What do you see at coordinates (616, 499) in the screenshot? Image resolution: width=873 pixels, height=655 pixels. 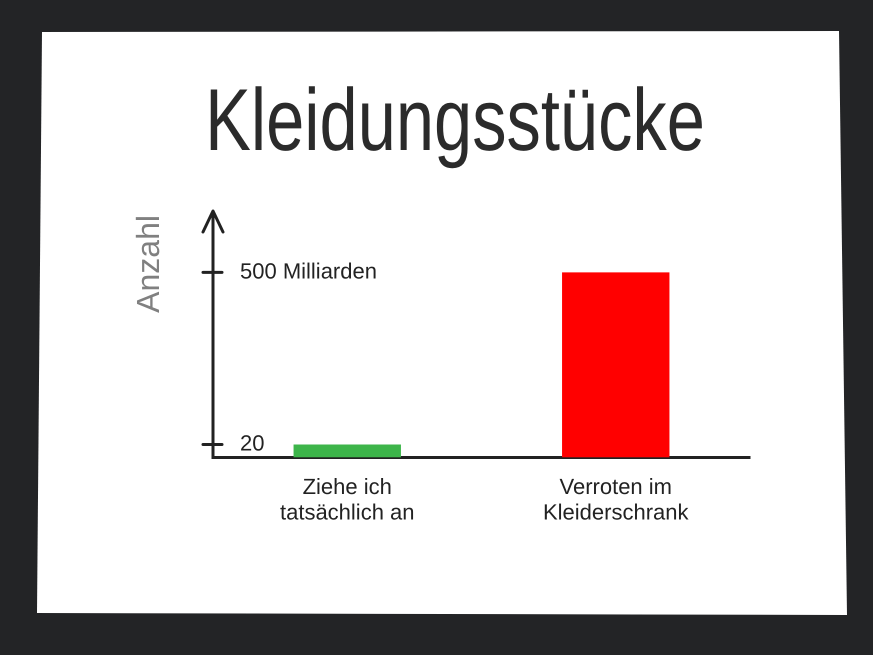 I see `x-tick-label: Verroten im Kleiderschrank` at bounding box center [616, 499].